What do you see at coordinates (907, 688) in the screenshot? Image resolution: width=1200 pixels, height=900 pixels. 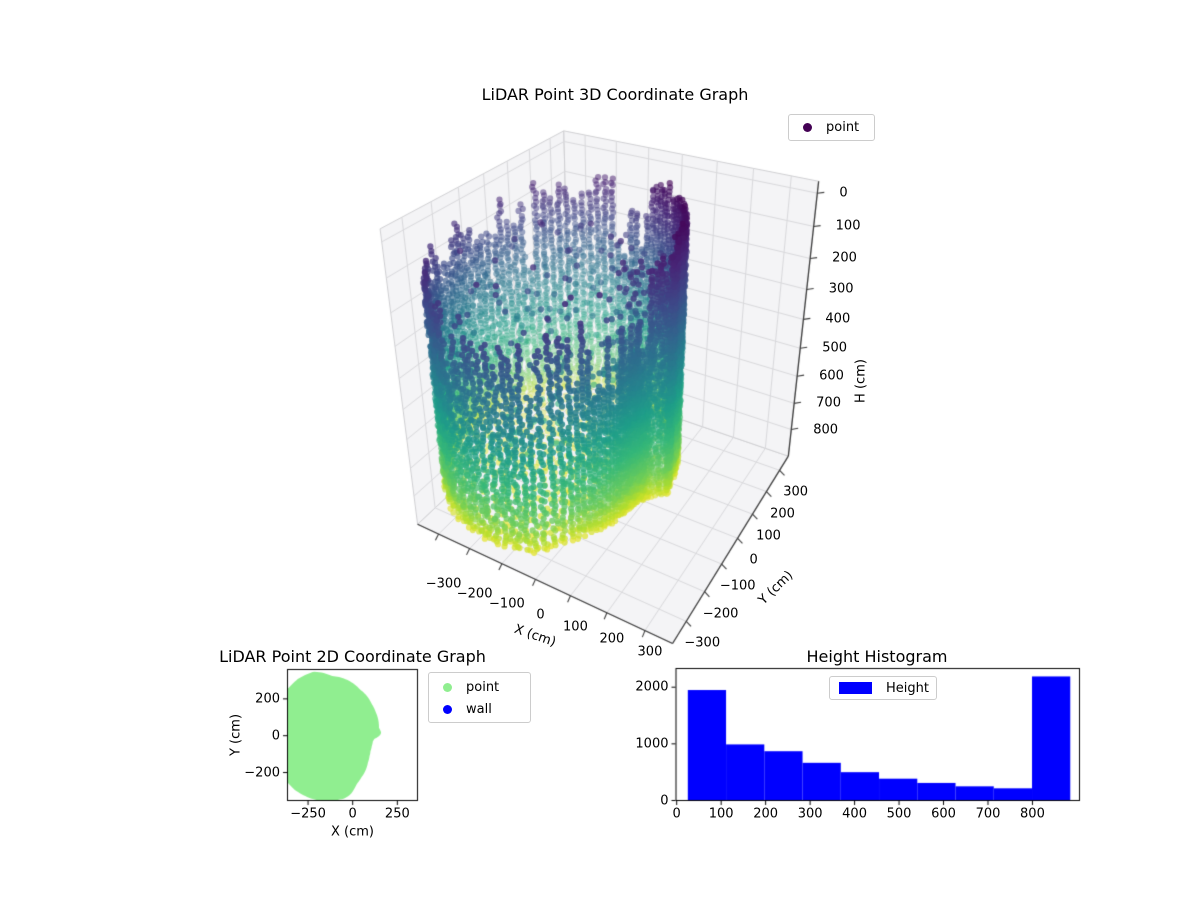 I see `histogram-legend-label: Height` at bounding box center [907, 688].